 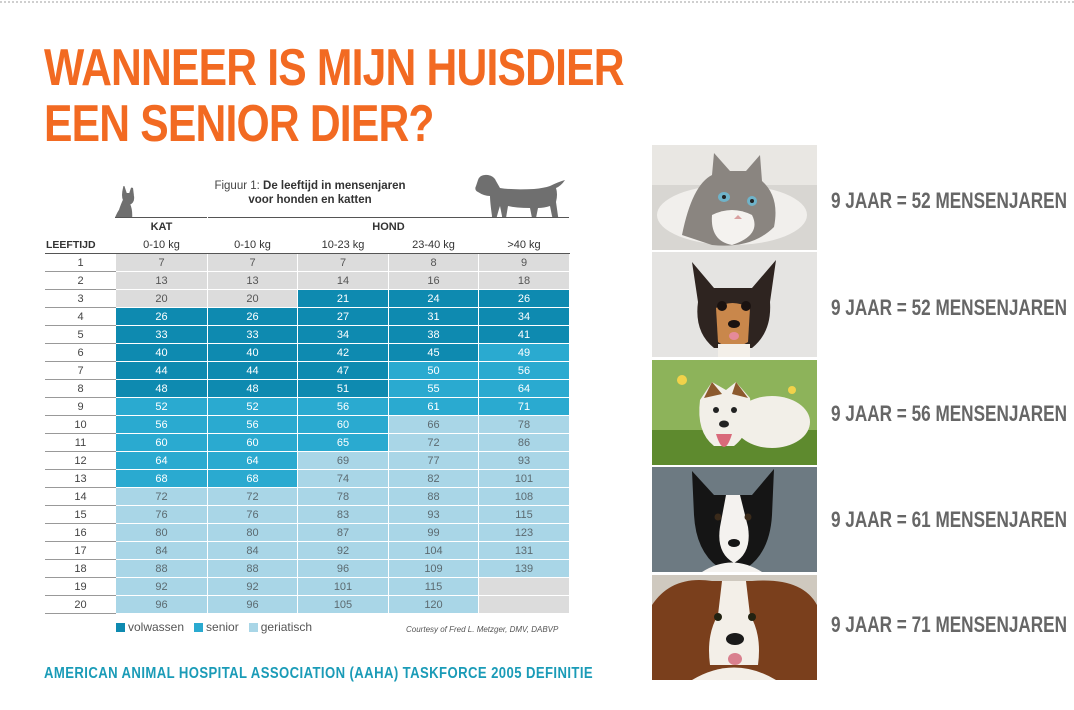 I want to click on table-cell: 105, so click(x=343, y=604).